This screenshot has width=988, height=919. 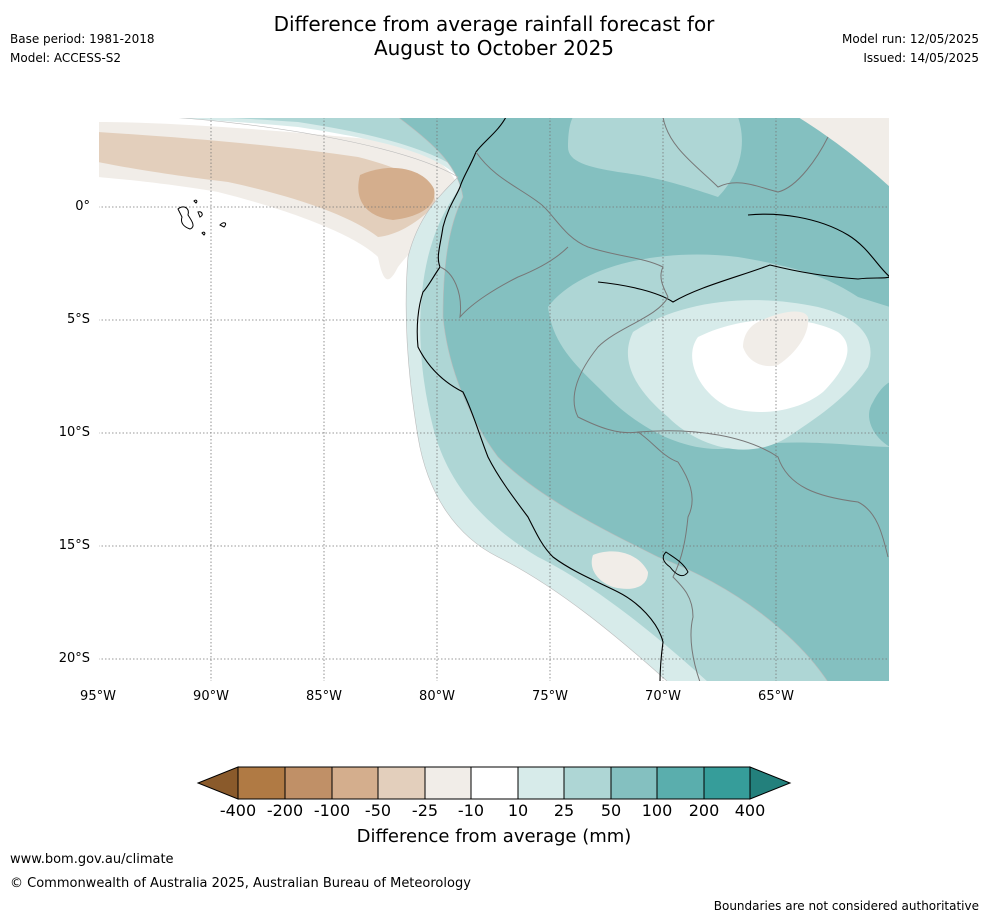 What do you see at coordinates (921, 58) in the screenshot?
I see `issued-date: Issued: 14/05/2025` at bounding box center [921, 58].